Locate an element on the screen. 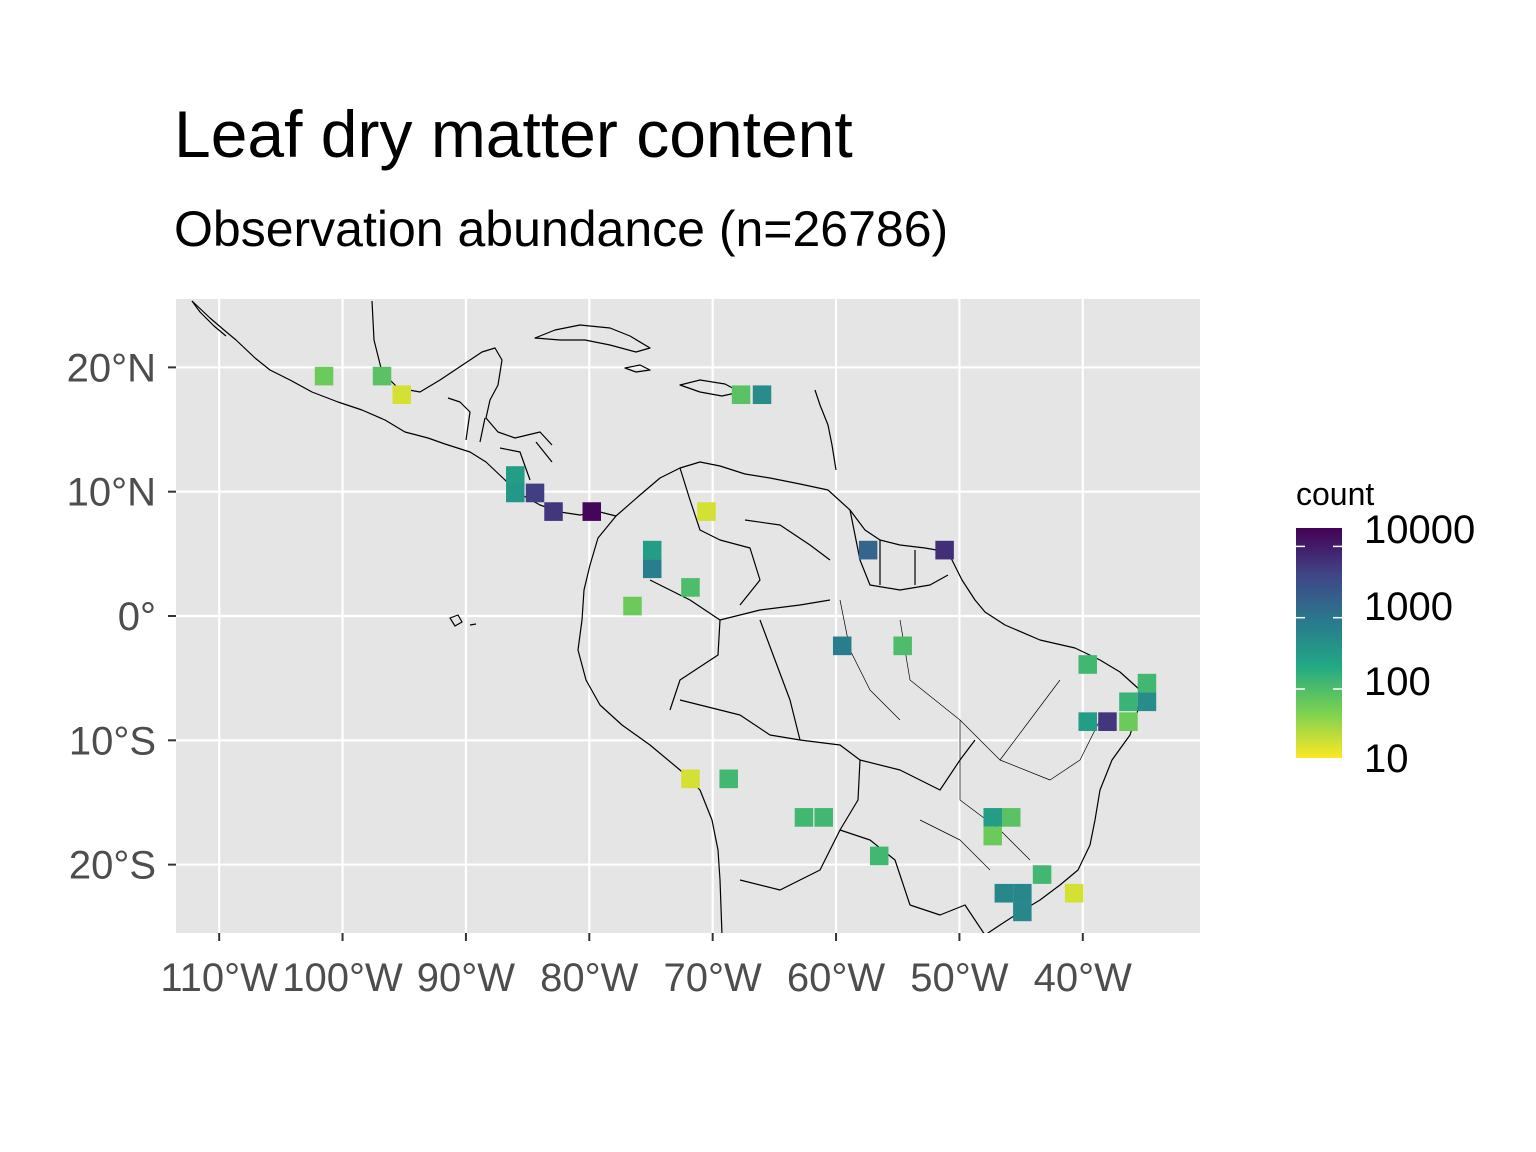 The image size is (1536, 1152). legend-label-10000: 10000 is located at coordinates (1420, 530).